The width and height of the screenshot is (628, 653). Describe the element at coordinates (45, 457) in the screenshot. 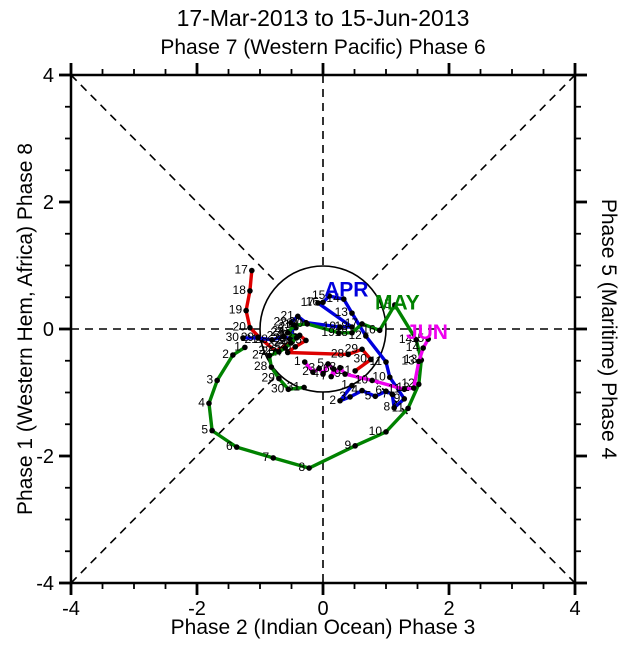

I see `y-tick-label: -2` at that location.